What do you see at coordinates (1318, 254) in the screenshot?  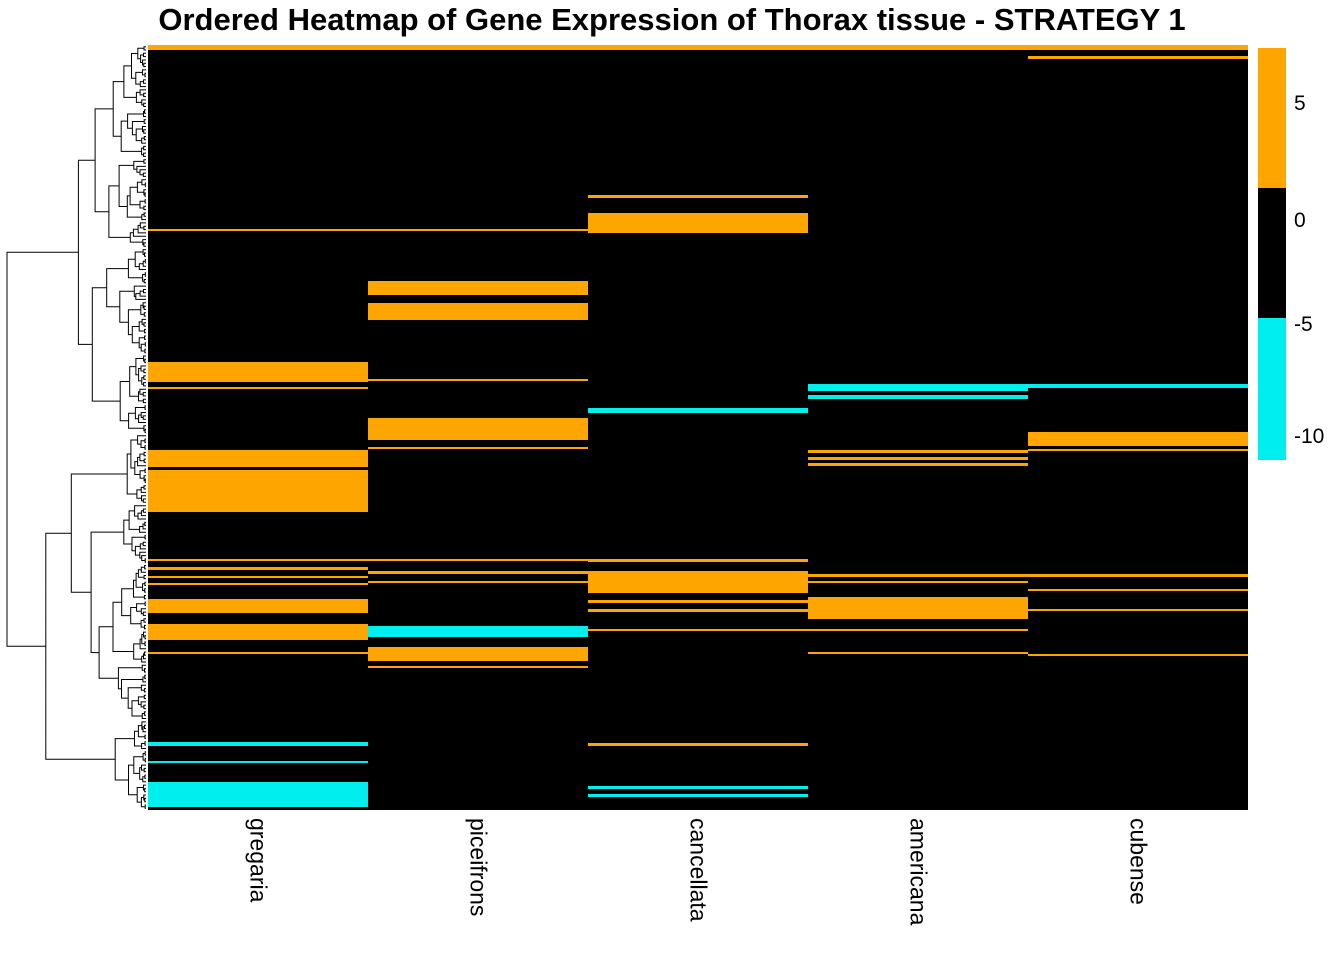 I see `colorbar-ticks: 5 0 -5 -10` at bounding box center [1318, 254].